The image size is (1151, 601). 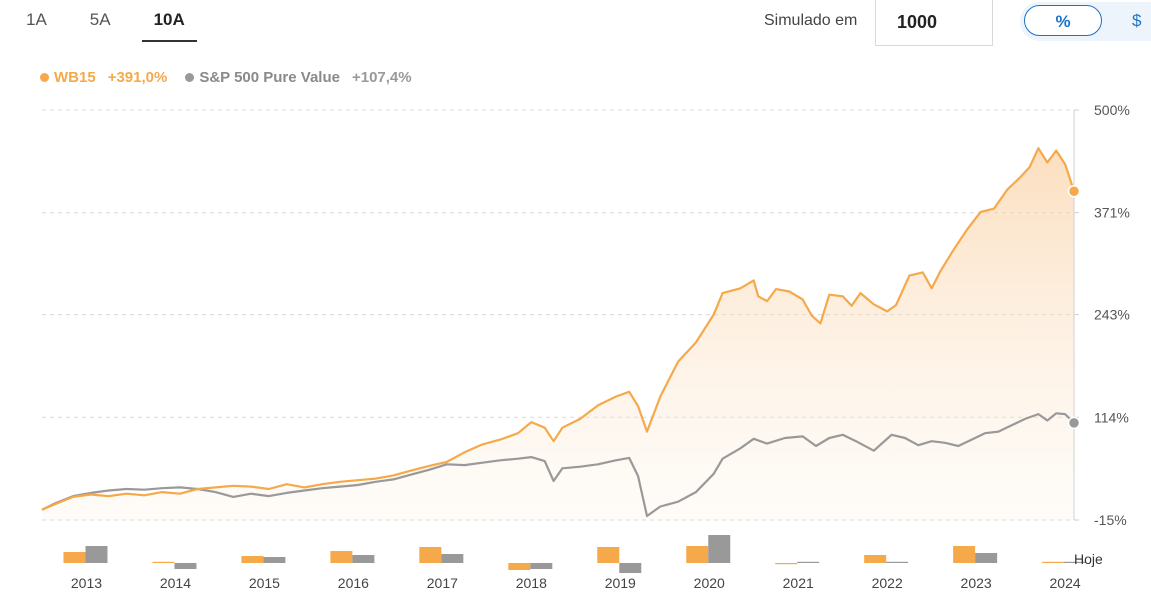 What do you see at coordinates (786, 564) in the screenshot?
I see `bar-wb15-2021` at bounding box center [786, 564].